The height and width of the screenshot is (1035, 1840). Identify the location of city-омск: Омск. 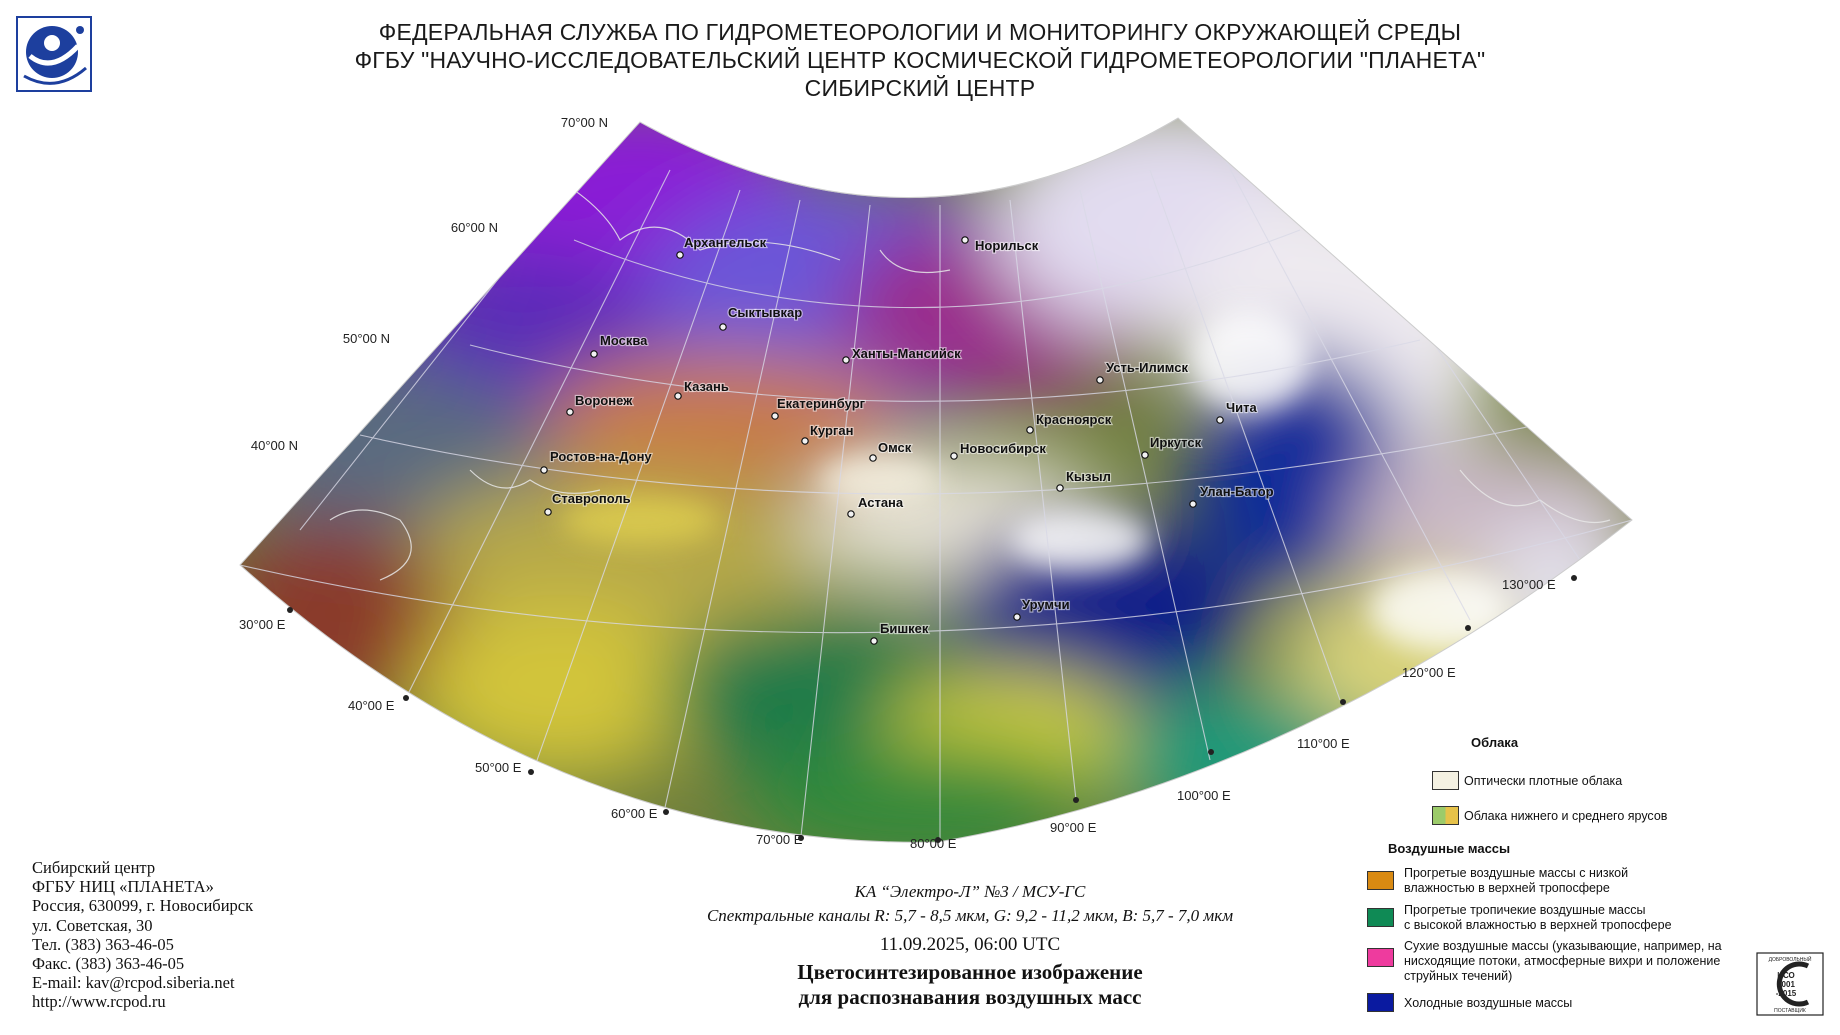
(891, 450).